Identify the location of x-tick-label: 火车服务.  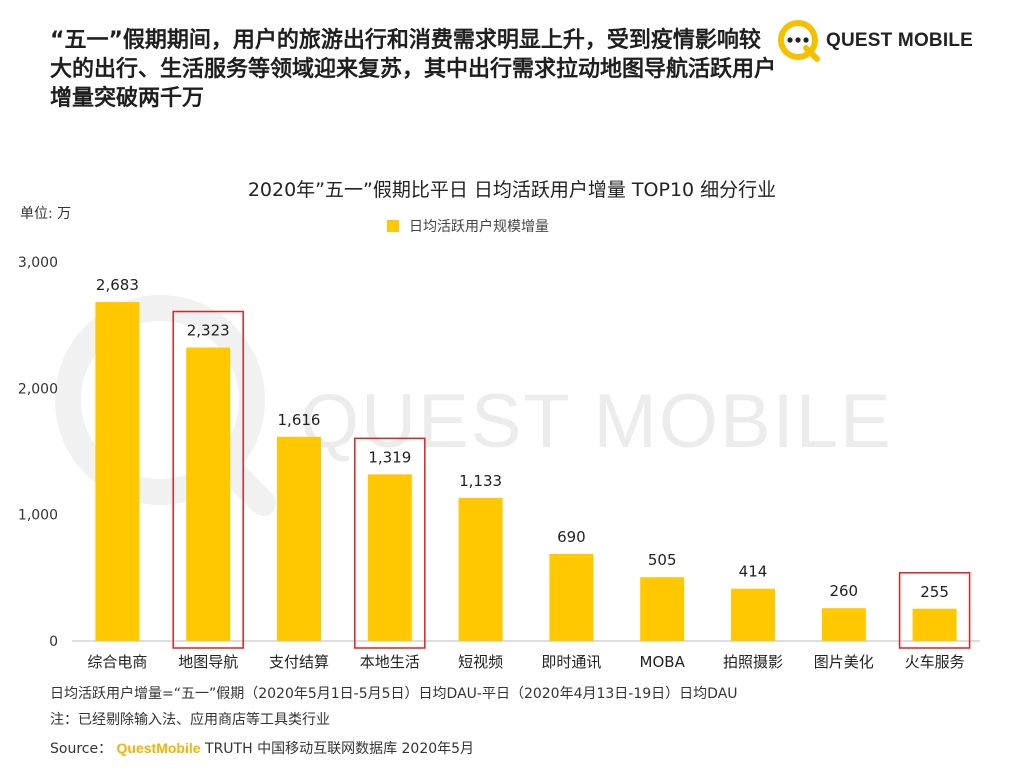
(935, 662).